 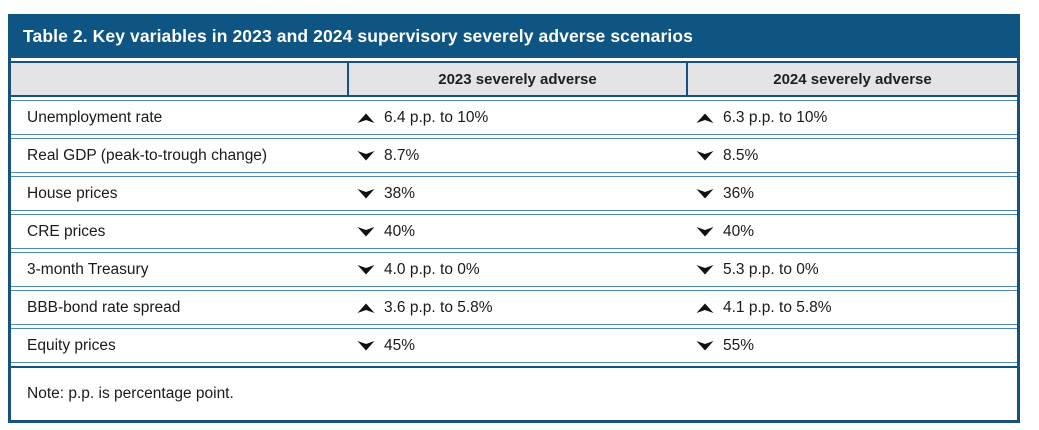 I want to click on header-cell-2023: 2023 severely adverse, so click(x=516, y=79).